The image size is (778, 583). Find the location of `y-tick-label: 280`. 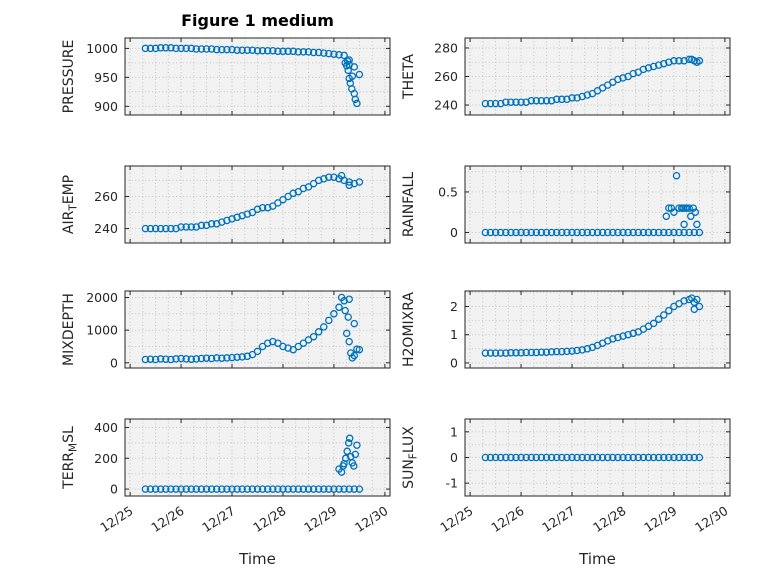

y-tick-label: 280 is located at coordinates (446, 47).